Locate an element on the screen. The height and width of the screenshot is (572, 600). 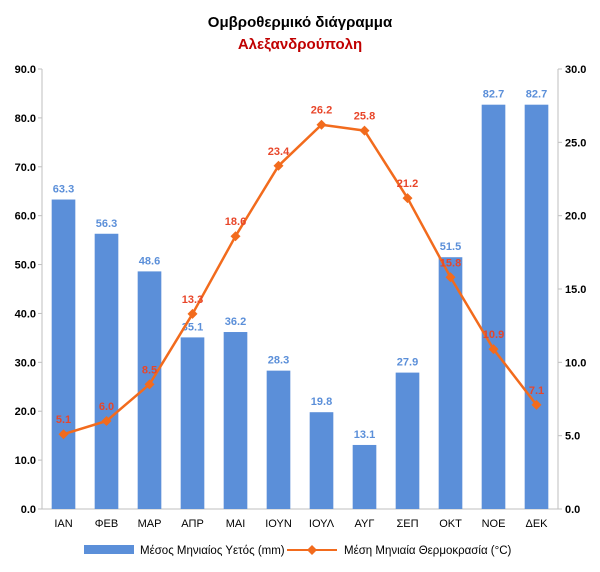
left-axis-tick-label: 90.0 is located at coordinates (25, 70).